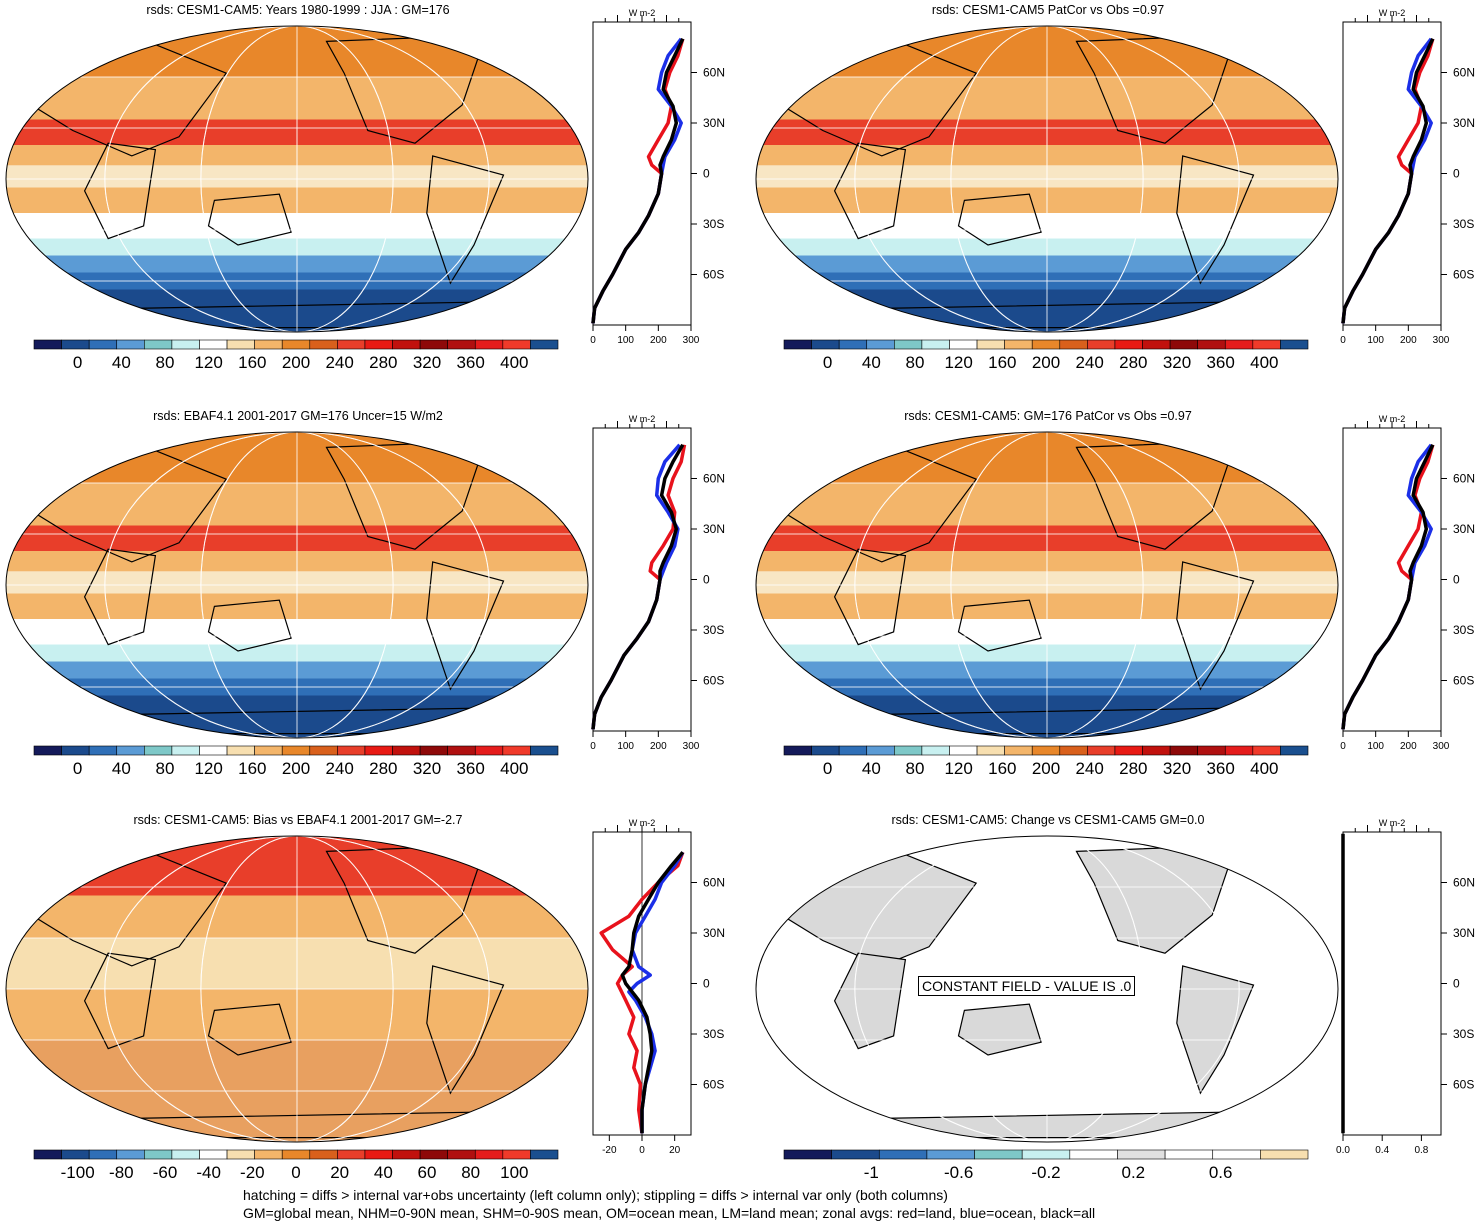  What do you see at coordinates (1220, 768) in the screenshot?
I see `colorbar-label: 360` at bounding box center [1220, 768].